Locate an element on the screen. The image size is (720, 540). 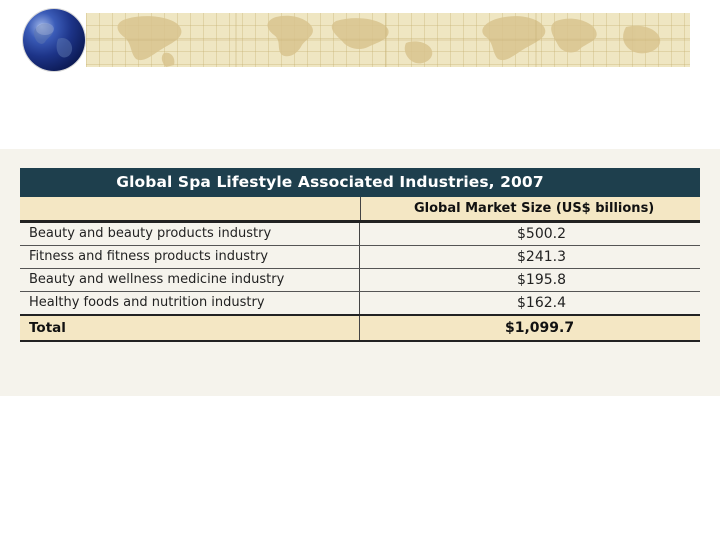
total-row: Total $1,099.7 is located at coordinates (360, 328).